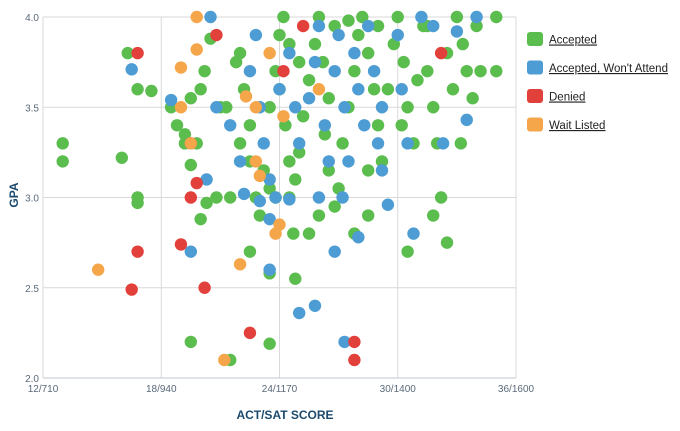 This screenshot has width=680, height=431. I want to click on legend-item-accepted-won-t-attend: Accepted, Won't Attend, so click(608, 69).